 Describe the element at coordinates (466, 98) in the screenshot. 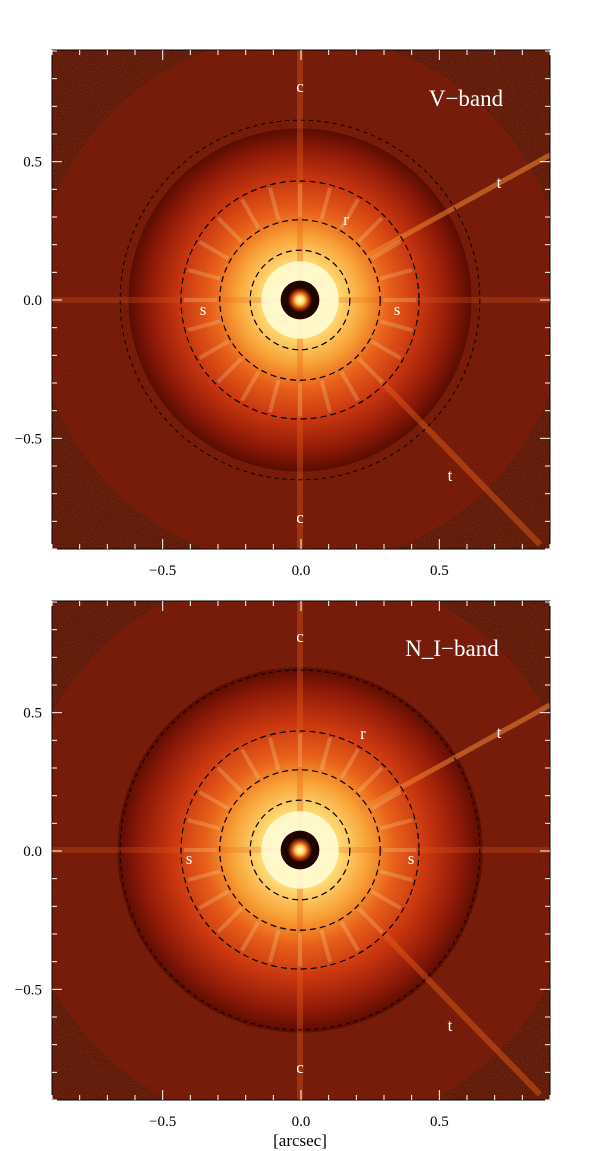

I see `band-label: V−band` at that location.